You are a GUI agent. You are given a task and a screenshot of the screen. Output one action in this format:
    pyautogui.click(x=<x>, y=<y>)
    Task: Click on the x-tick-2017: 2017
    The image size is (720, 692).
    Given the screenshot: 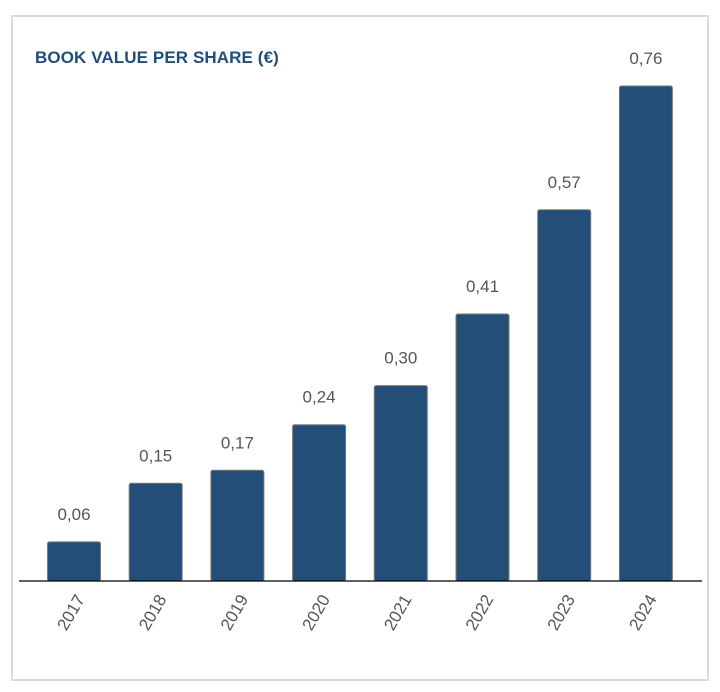 What is the action you would take?
    pyautogui.click(x=70, y=612)
    